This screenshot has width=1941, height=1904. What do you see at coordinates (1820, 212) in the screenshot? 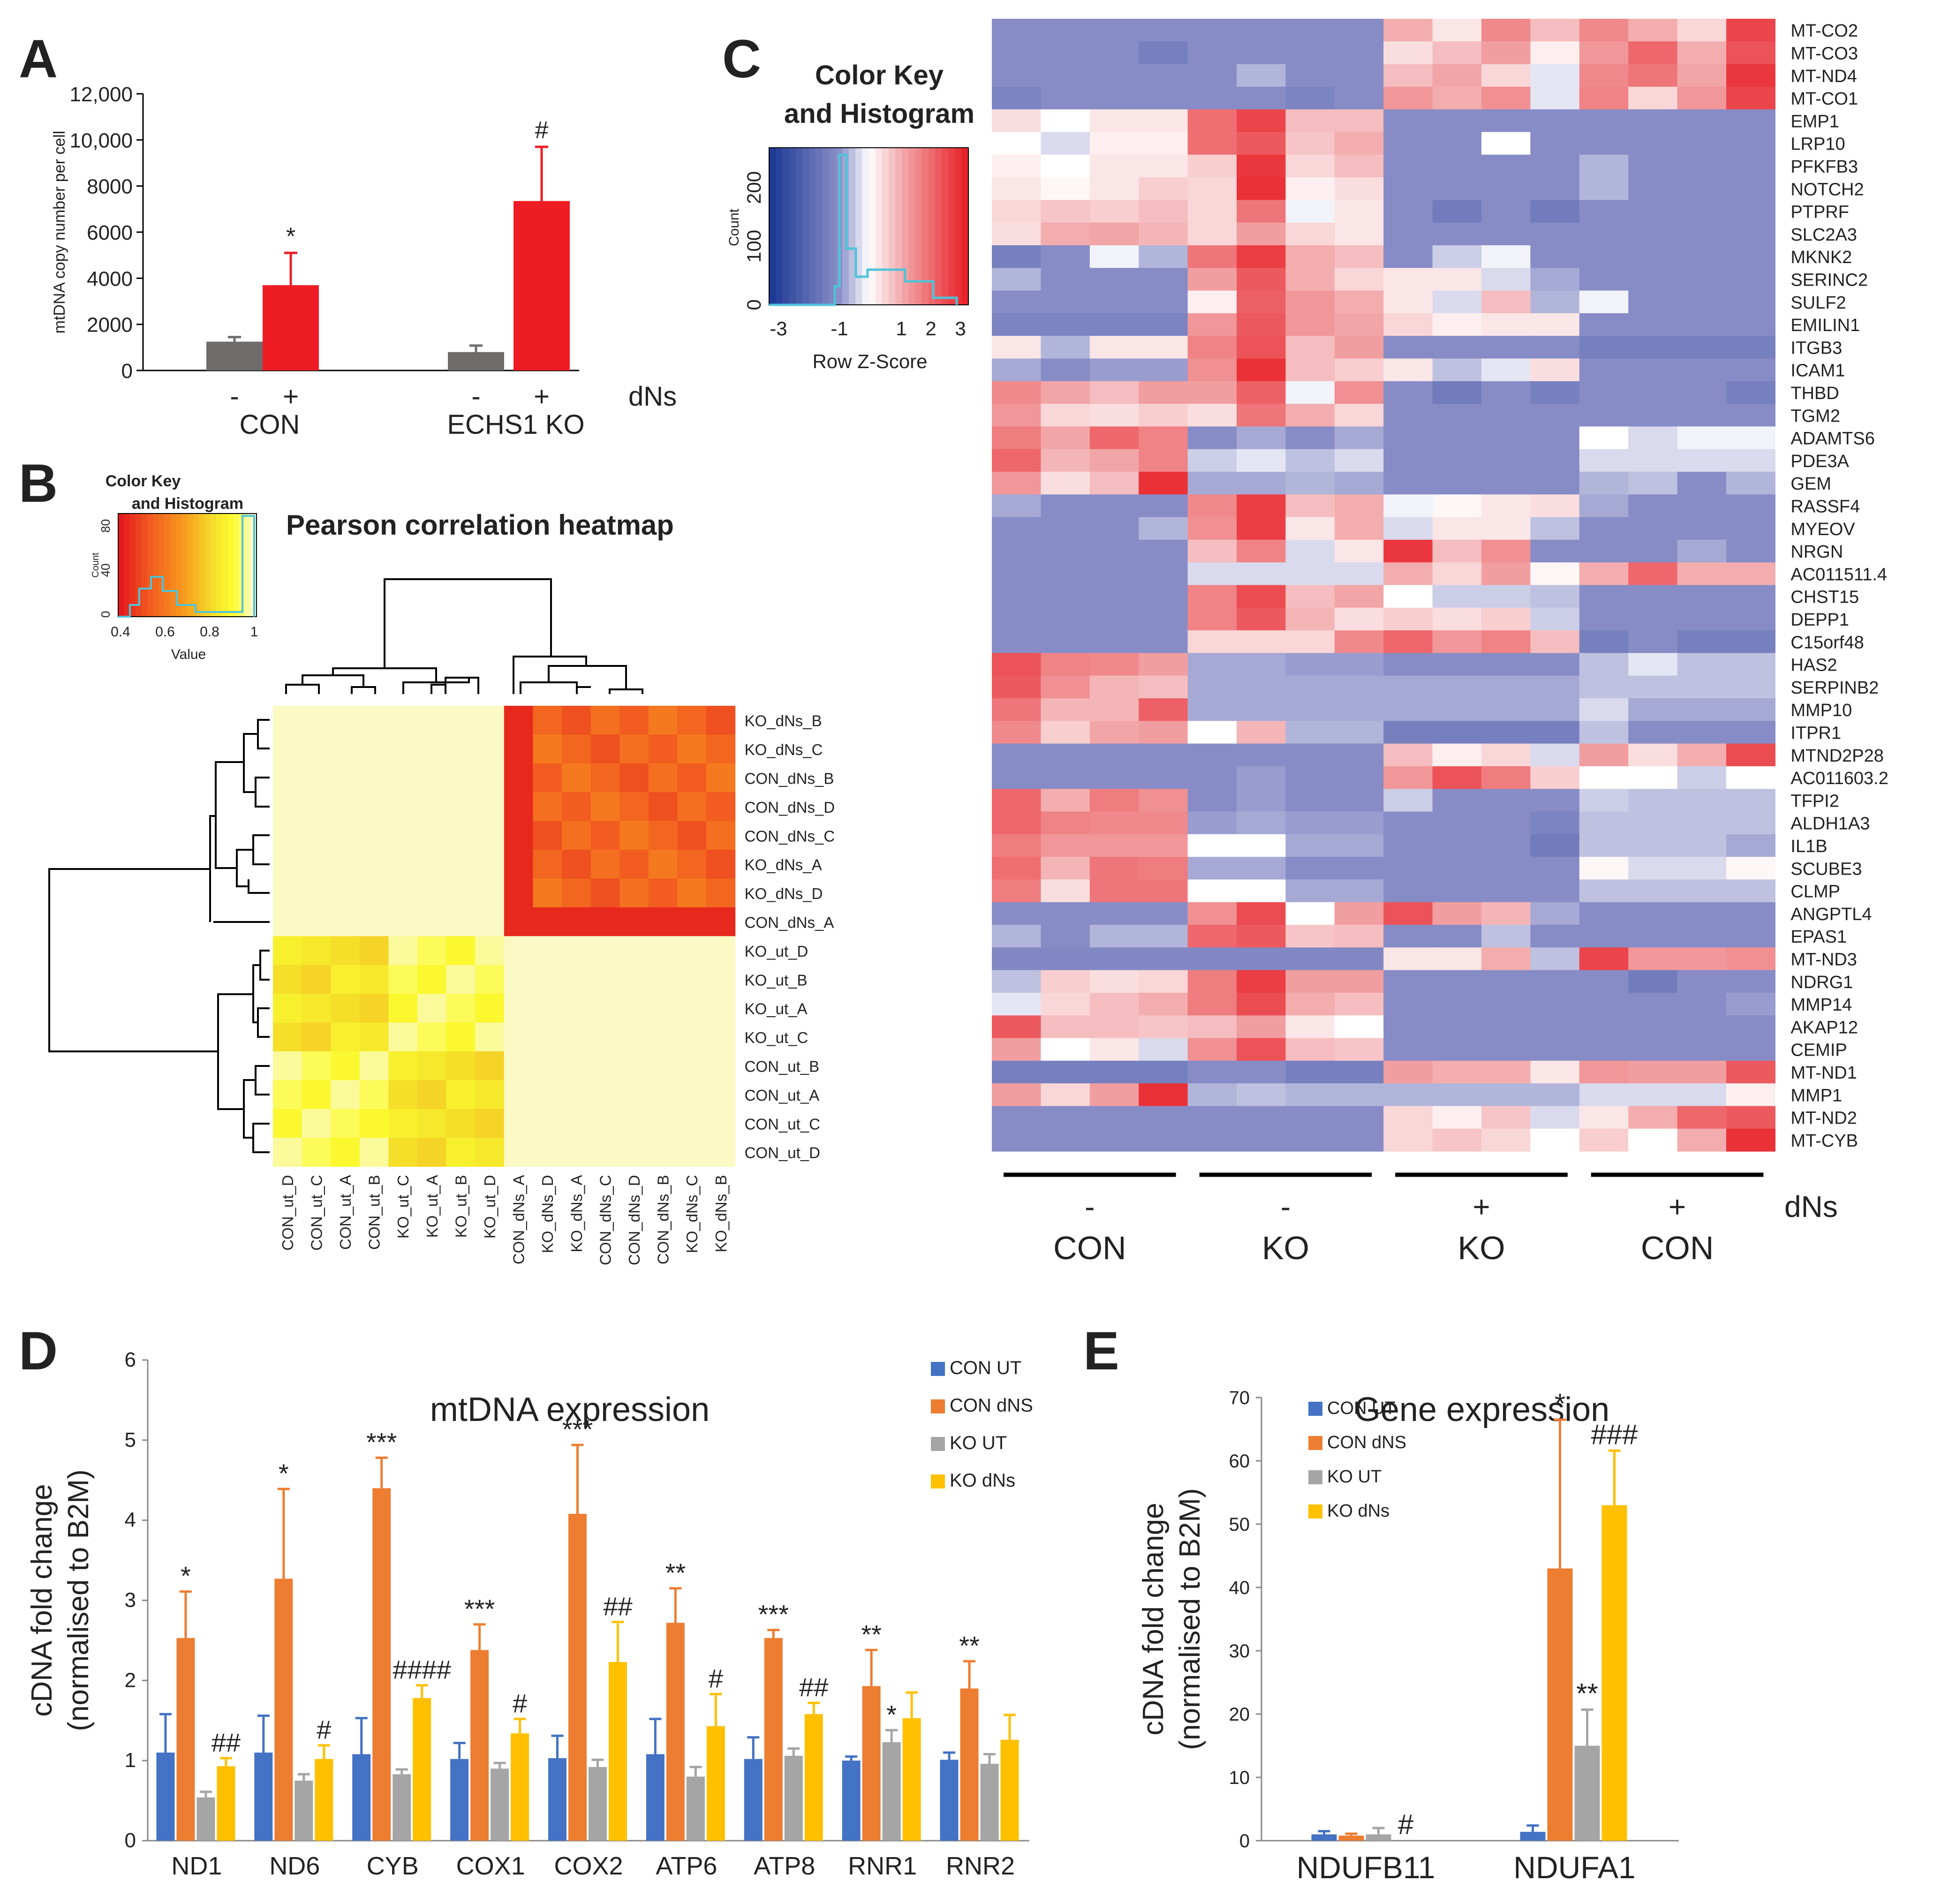
I see `gene-label: PTPRF` at bounding box center [1820, 212].